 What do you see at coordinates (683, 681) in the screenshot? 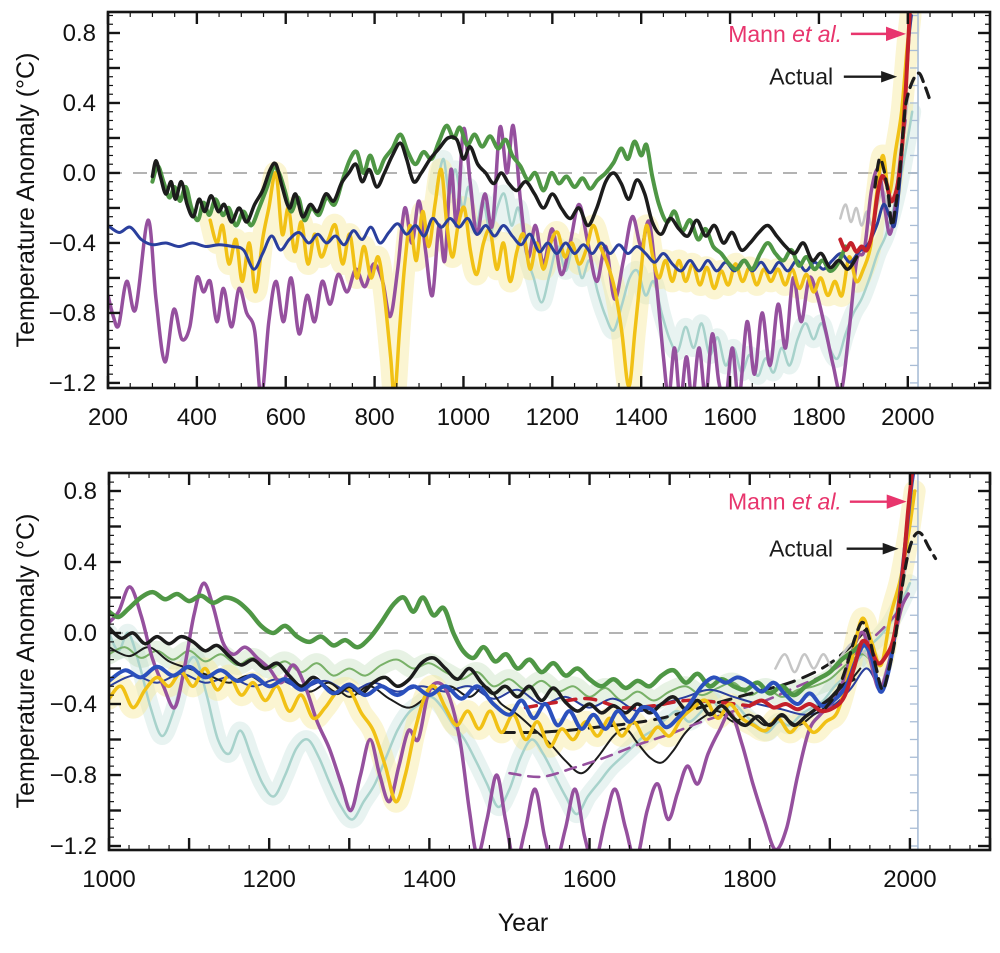
I see `series-black-dashed-borehole` at bounding box center [683, 681].